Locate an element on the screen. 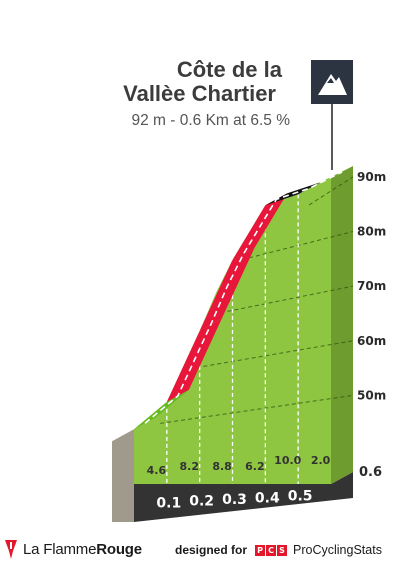  climb-title-line1: Côte de la is located at coordinates (230, 69).